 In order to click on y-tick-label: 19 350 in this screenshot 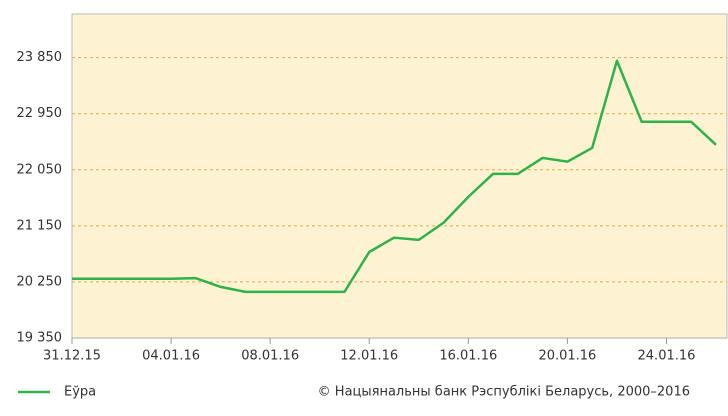, I will do `click(40, 338)`.